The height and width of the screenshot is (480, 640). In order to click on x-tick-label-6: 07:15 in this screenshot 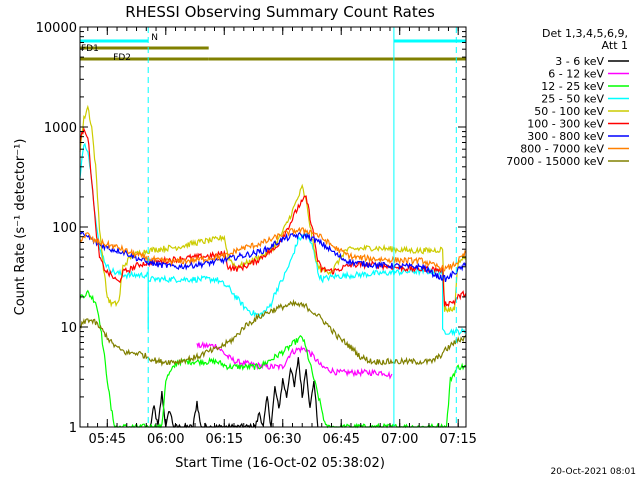, I will do `click(457, 439)`.